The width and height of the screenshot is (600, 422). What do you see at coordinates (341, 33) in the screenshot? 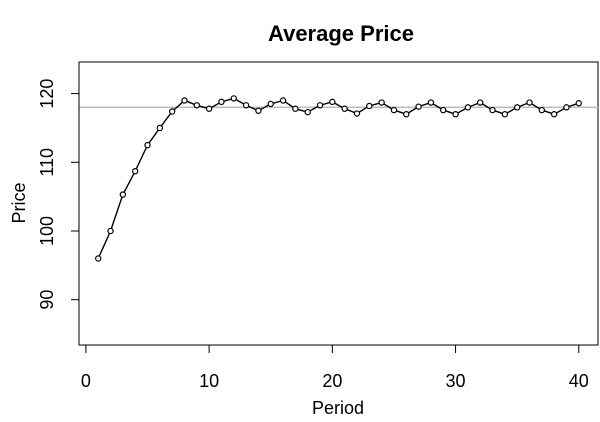
I see `chart-title: Average Price` at bounding box center [341, 33].